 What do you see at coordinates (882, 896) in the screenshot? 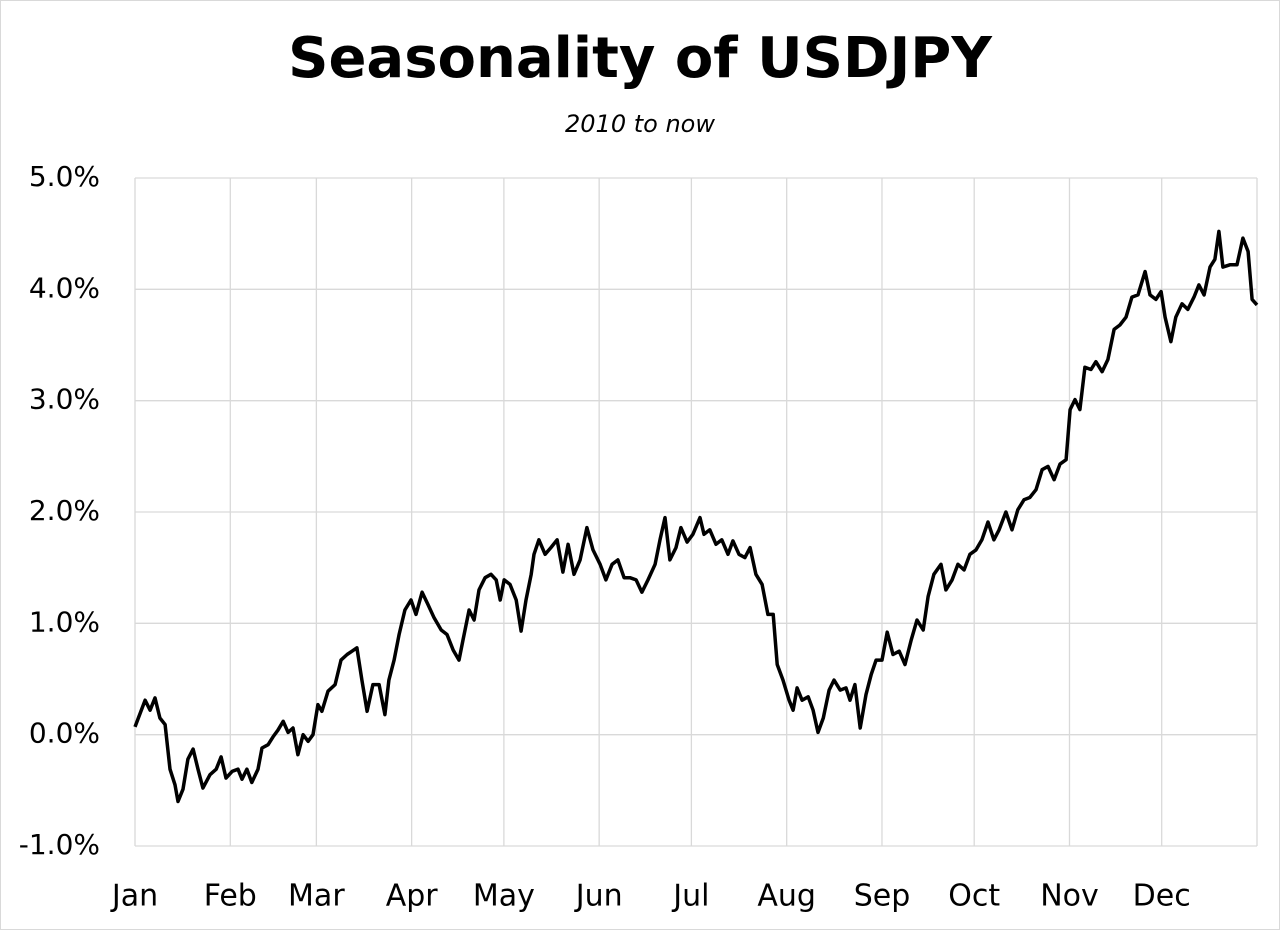
I see `x-tick-label: Sep` at bounding box center [882, 896].